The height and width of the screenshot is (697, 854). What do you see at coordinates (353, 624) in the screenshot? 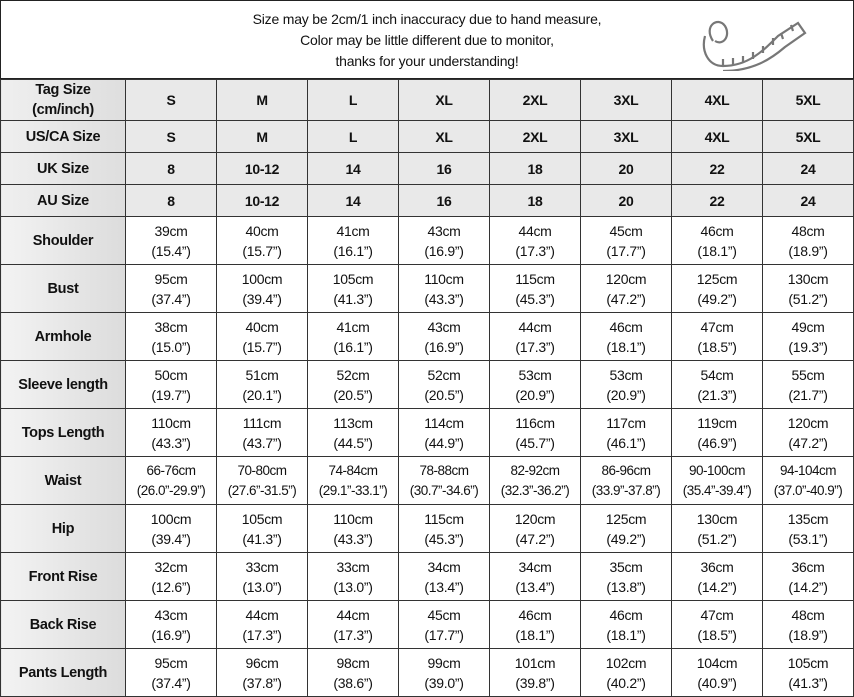
I see `measurement-cell: 44cm (17.3”)` at bounding box center [353, 624].